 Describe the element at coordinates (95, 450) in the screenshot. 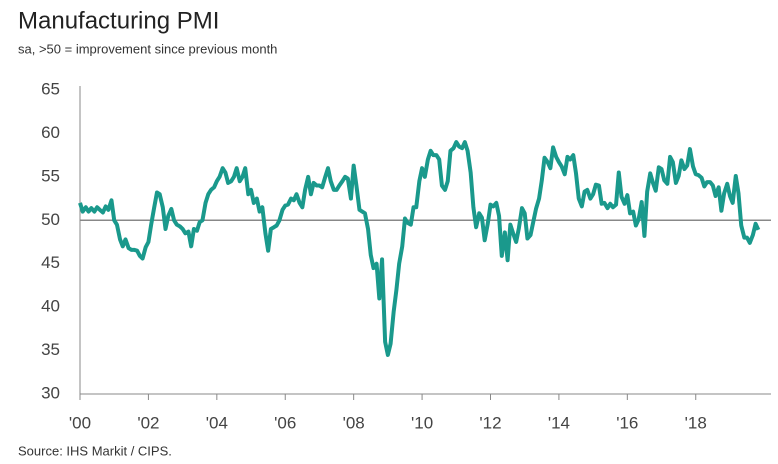

I see `source-note: Source: IHS Markit / CIPS.` at that location.